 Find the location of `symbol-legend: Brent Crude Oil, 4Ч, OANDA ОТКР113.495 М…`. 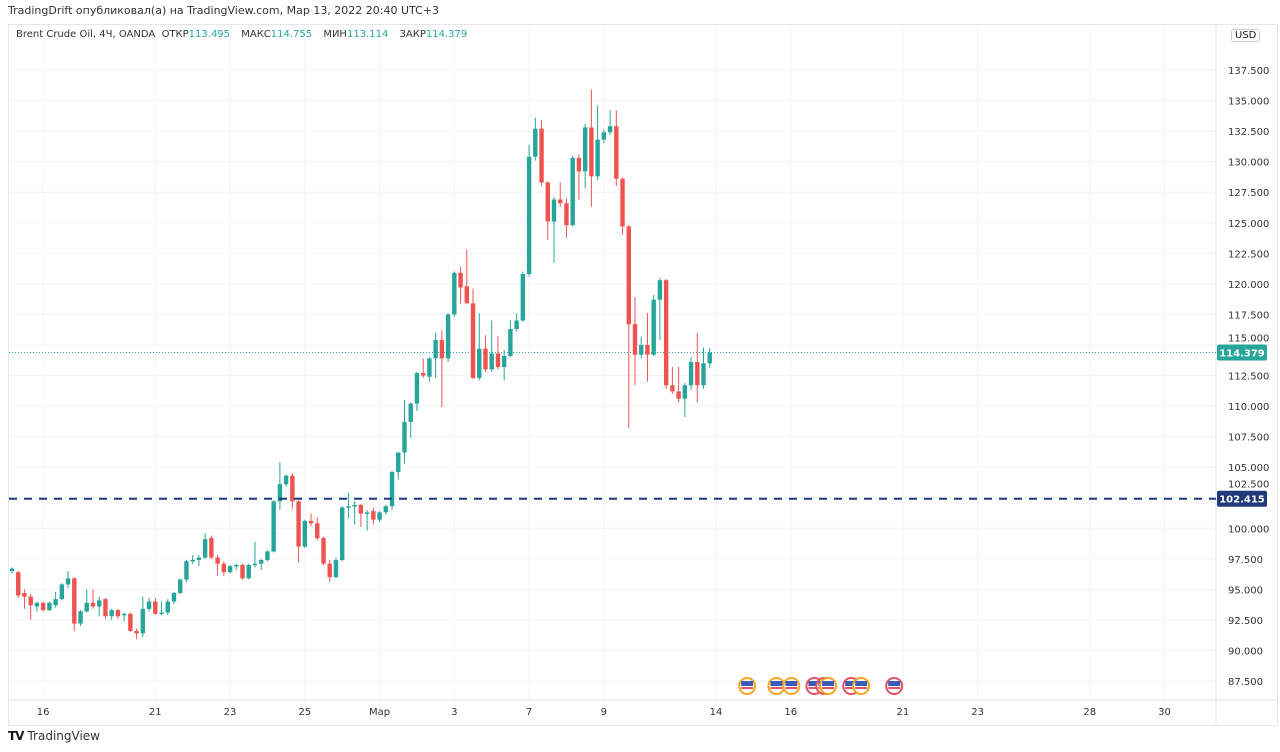

symbol-legend: Brent Crude Oil, 4Ч, OANDA ОТКР113.495 М… is located at coordinates (245, 34).